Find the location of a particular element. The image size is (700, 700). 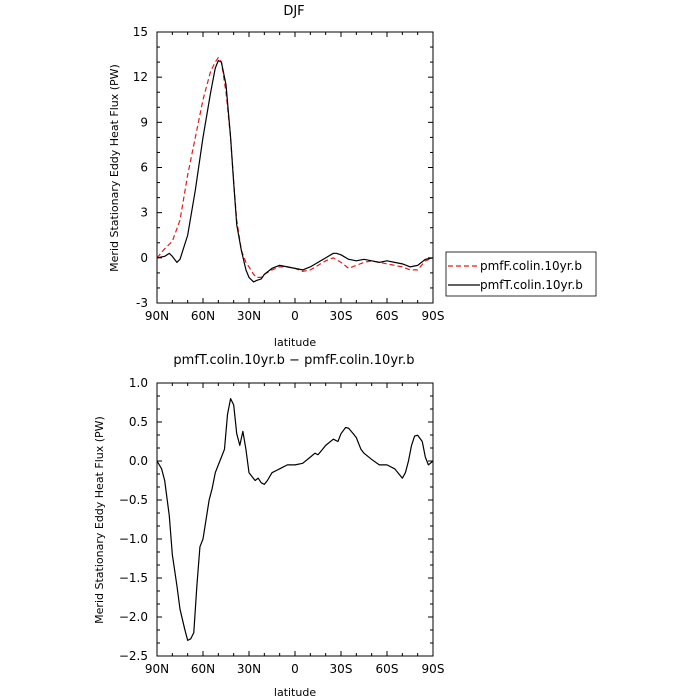

bottom-series-lines is located at coordinates (295, 519).